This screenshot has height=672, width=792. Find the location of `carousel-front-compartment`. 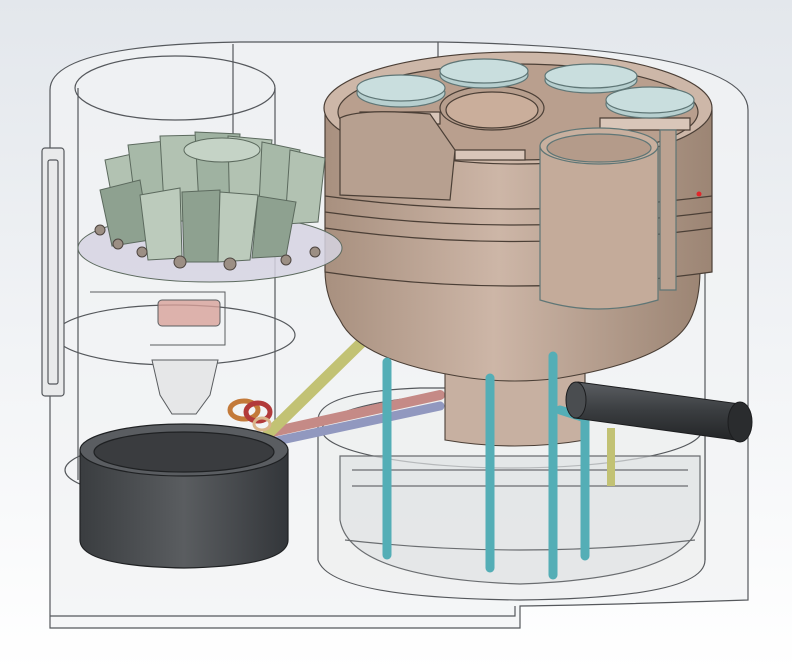

carousel-front-compartment is located at coordinates (397, 156).